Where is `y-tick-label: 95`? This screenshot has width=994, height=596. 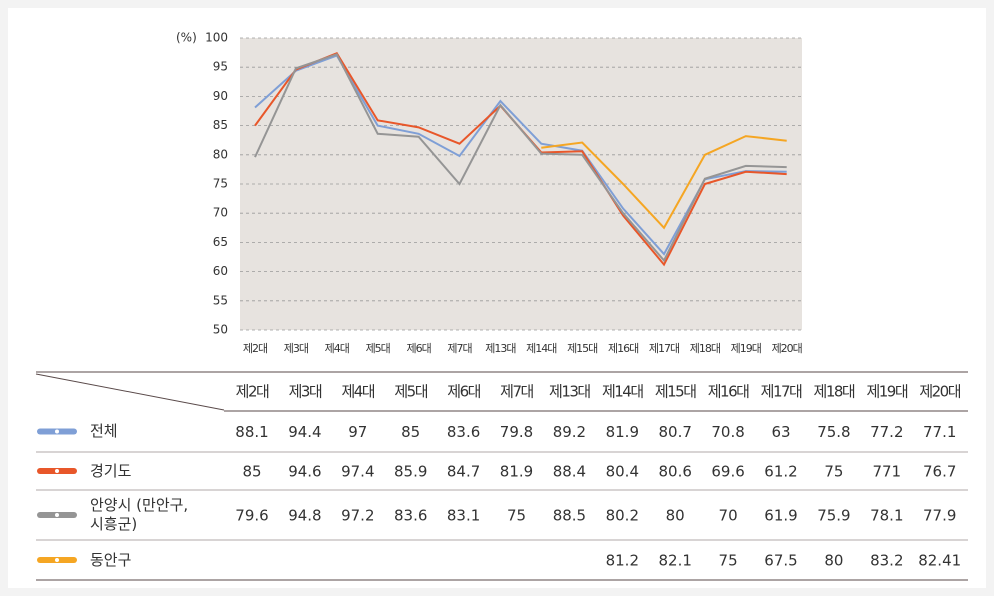 y-tick-label: 95 is located at coordinates (220, 67).